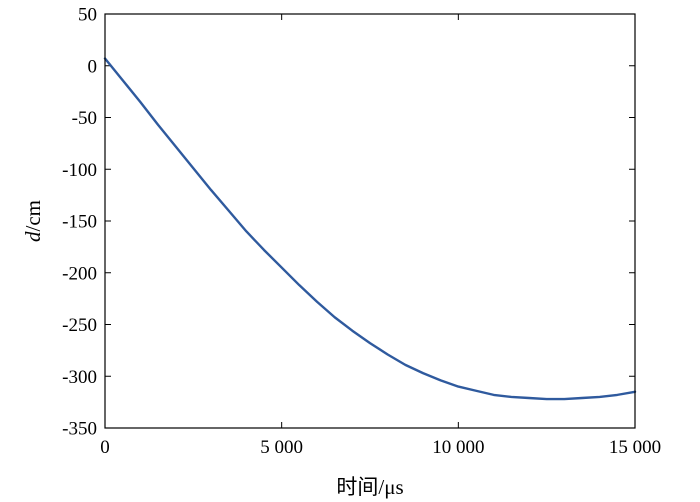 The height and width of the screenshot is (502, 700). Describe the element at coordinates (33, 236) in the screenshot. I see `y-axis-label-symbol: d` at that location.